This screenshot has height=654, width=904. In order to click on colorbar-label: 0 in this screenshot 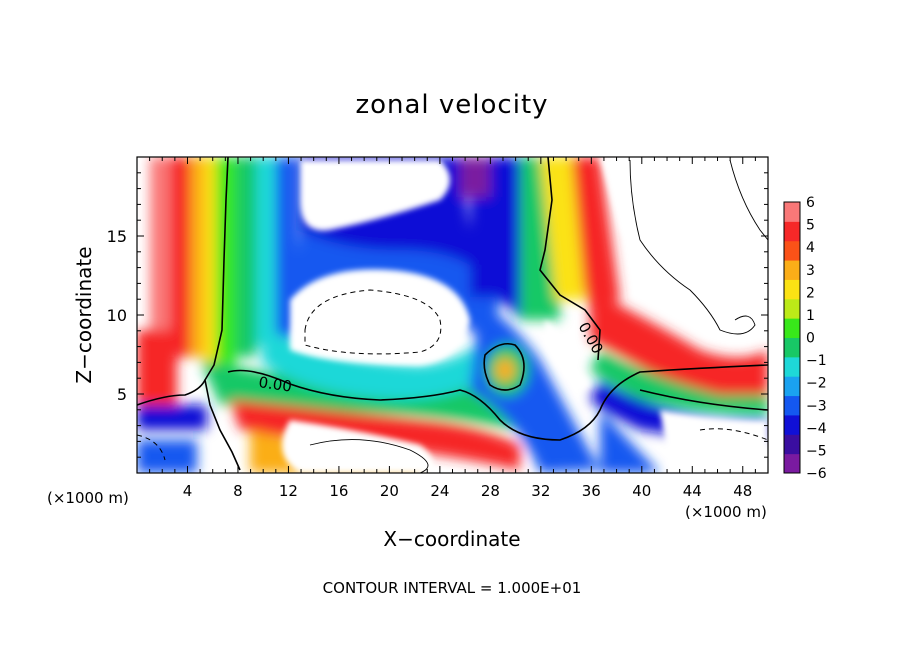, I will do `click(810, 339)`.